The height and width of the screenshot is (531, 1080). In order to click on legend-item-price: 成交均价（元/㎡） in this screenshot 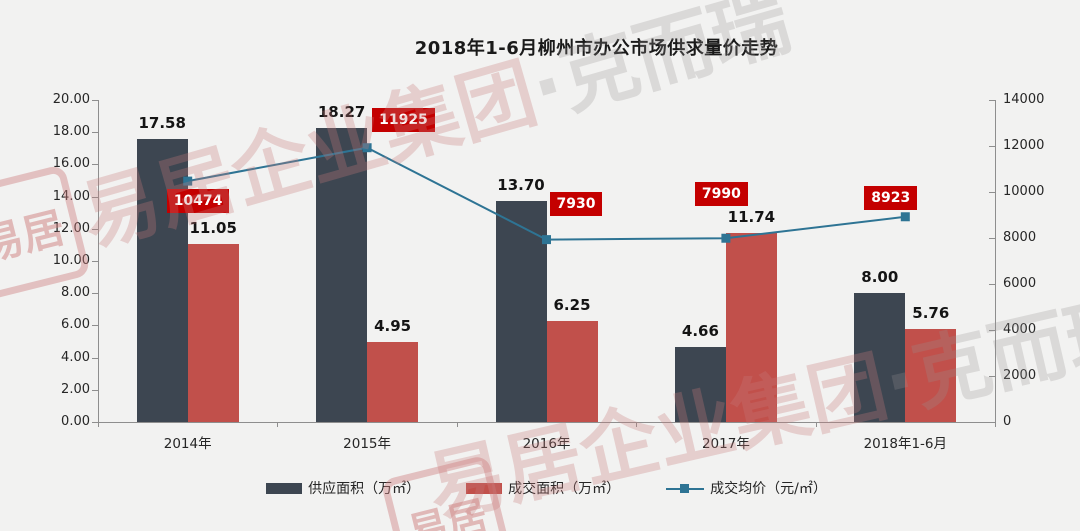, I will do `click(746, 488)`.